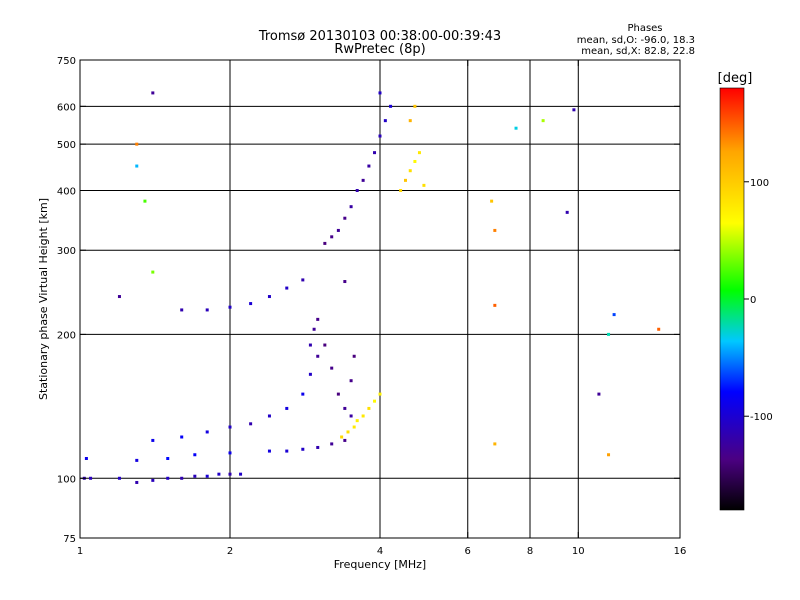 The width and height of the screenshot is (800, 600). I want to click on y-tick-label: 200, so click(66, 335).